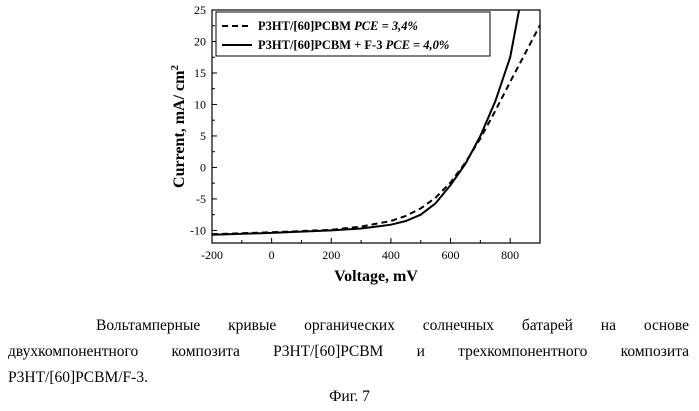 Image resolution: width=699 pixels, height=411 pixels. Describe the element at coordinates (322, 45) in the screenshot. I see `legend-series-name: P3HT/[60]PCBM + F-3` at that location.